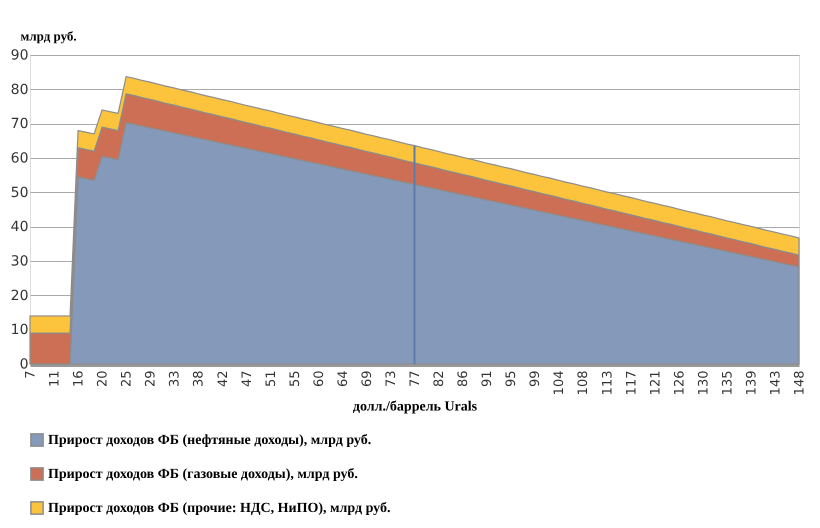  I want to click on y-tick-label: 60, so click(19, 158).